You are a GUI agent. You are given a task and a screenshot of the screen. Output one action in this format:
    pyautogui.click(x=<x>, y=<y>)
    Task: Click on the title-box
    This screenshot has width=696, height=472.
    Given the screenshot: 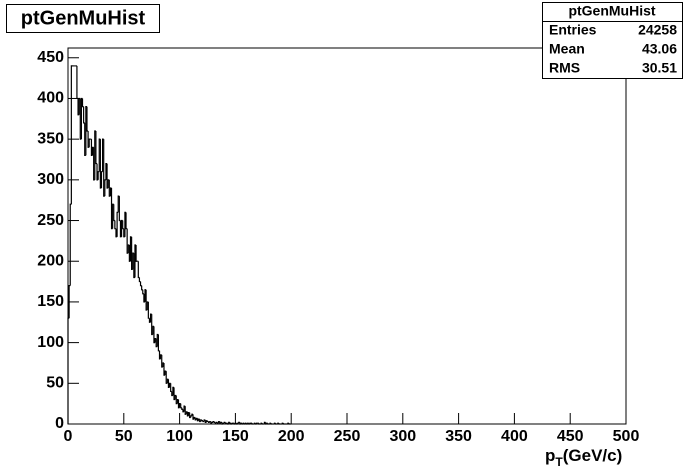 What is the action you would take?
    pyautogui.click(x=83, y=18)
    